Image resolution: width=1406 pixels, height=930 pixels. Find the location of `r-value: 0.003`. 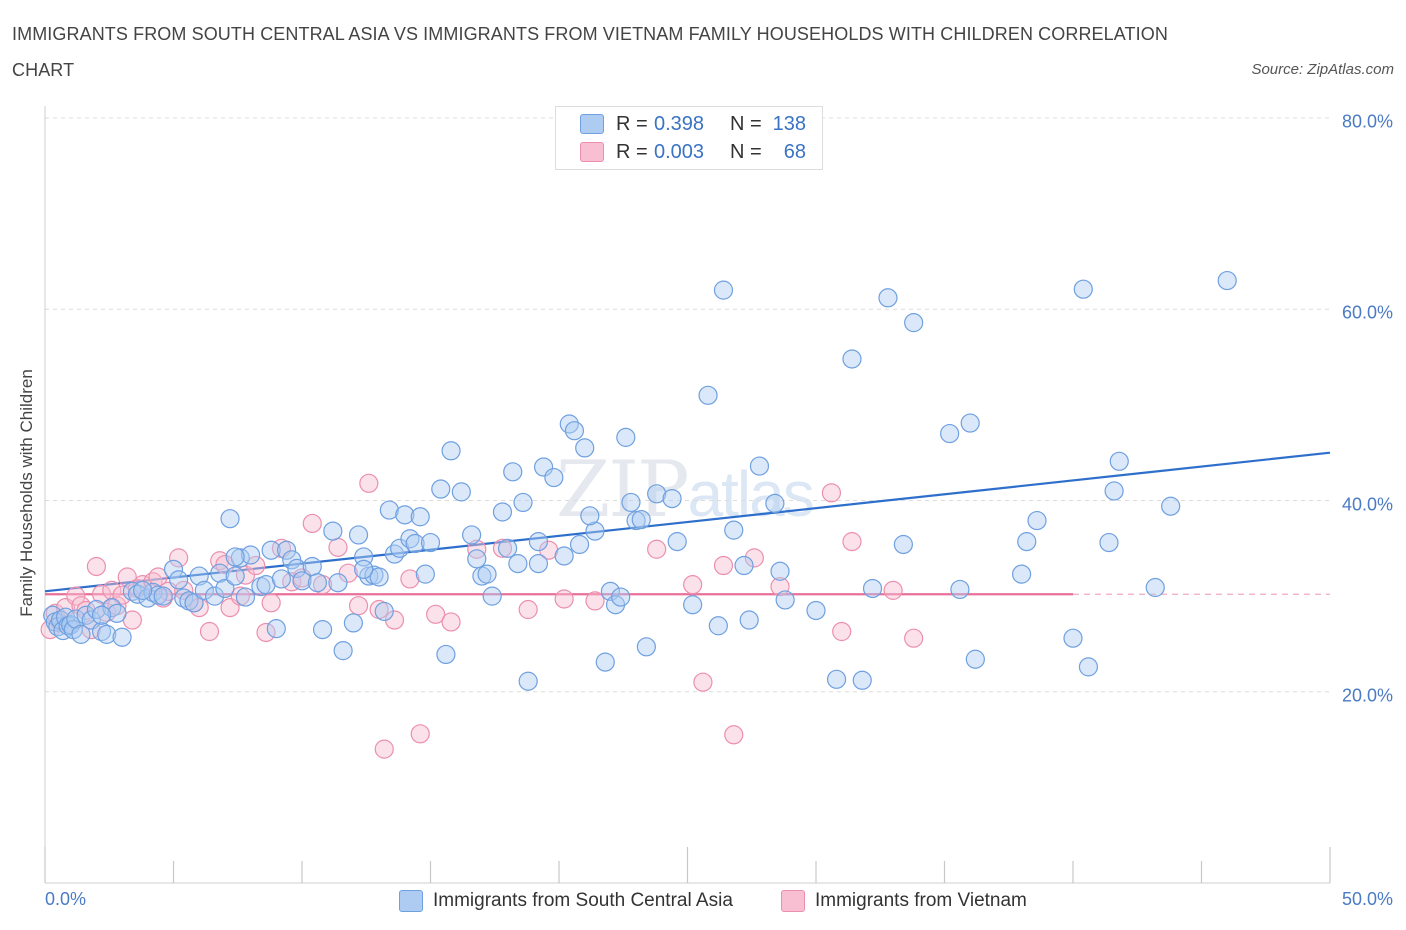

r-value: 0.003 is located at coordinates (679, 151).